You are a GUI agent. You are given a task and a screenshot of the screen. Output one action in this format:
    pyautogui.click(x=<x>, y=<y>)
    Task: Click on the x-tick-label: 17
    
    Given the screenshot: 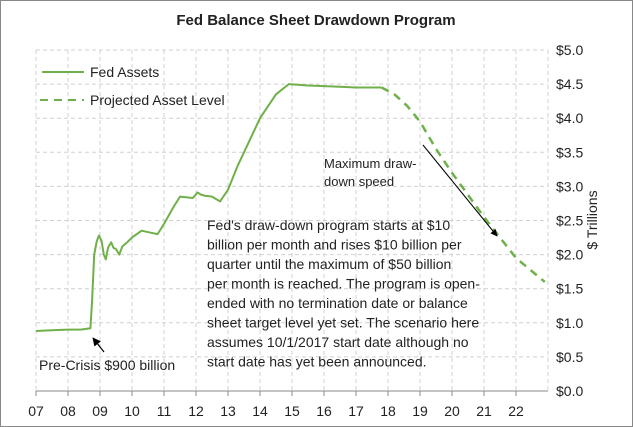 What is the action you would take?
    pyautogui.click(x=356, y=411)
    